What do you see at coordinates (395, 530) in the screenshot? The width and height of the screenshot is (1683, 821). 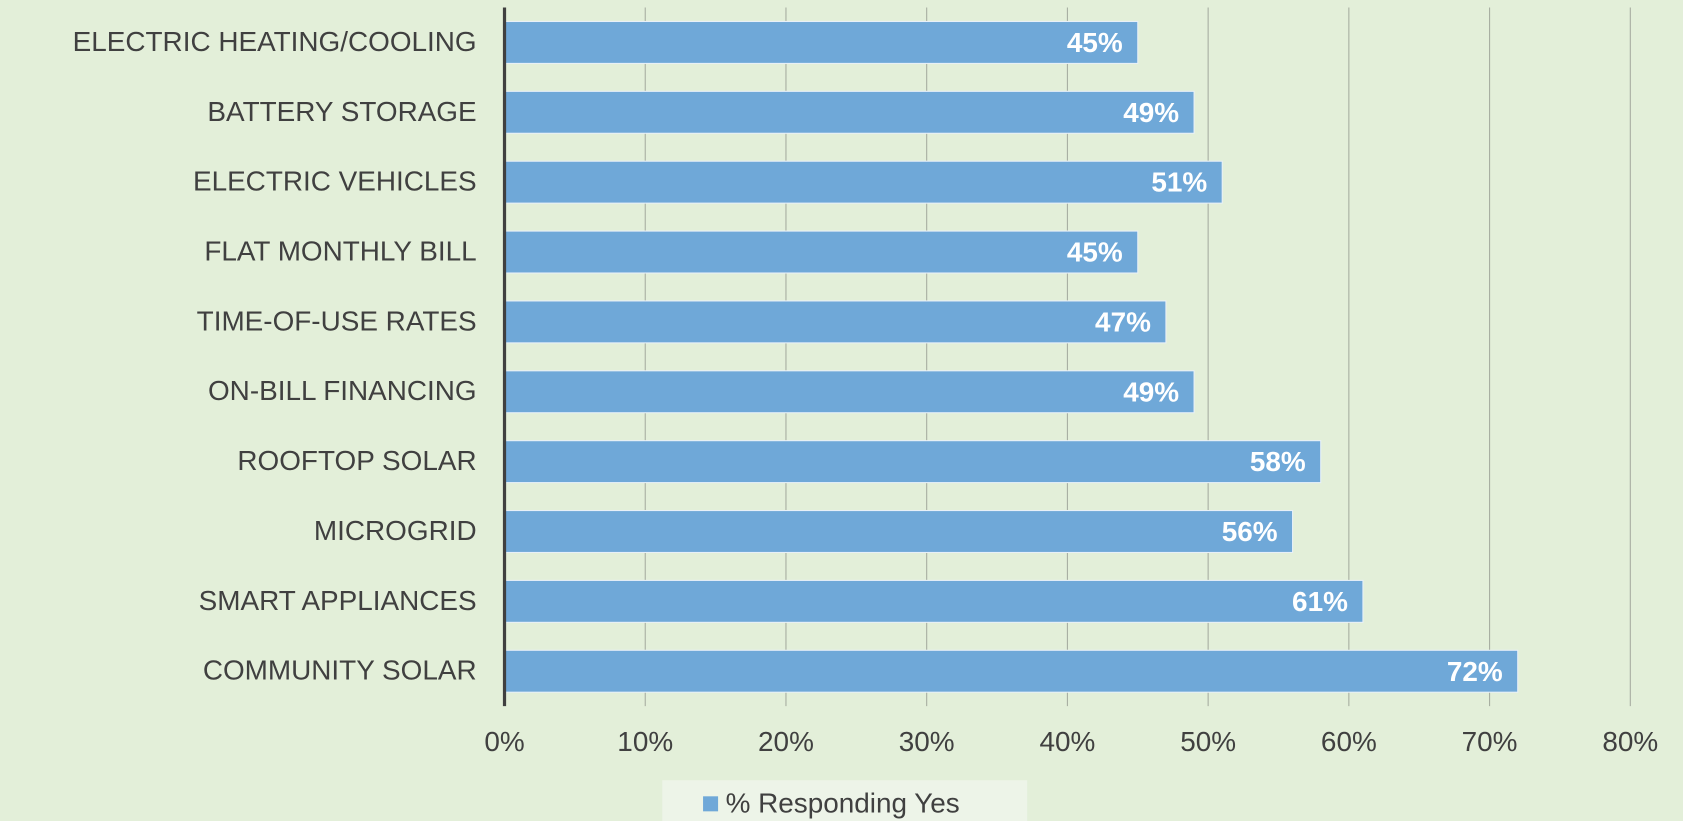 I see `y-tick-label: MICROGRID` at bounding box center [395, 530].